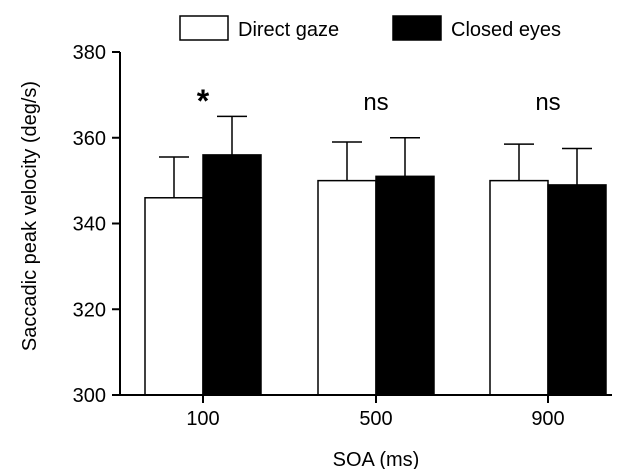  I want to click on error-bars, so click(375, 156).